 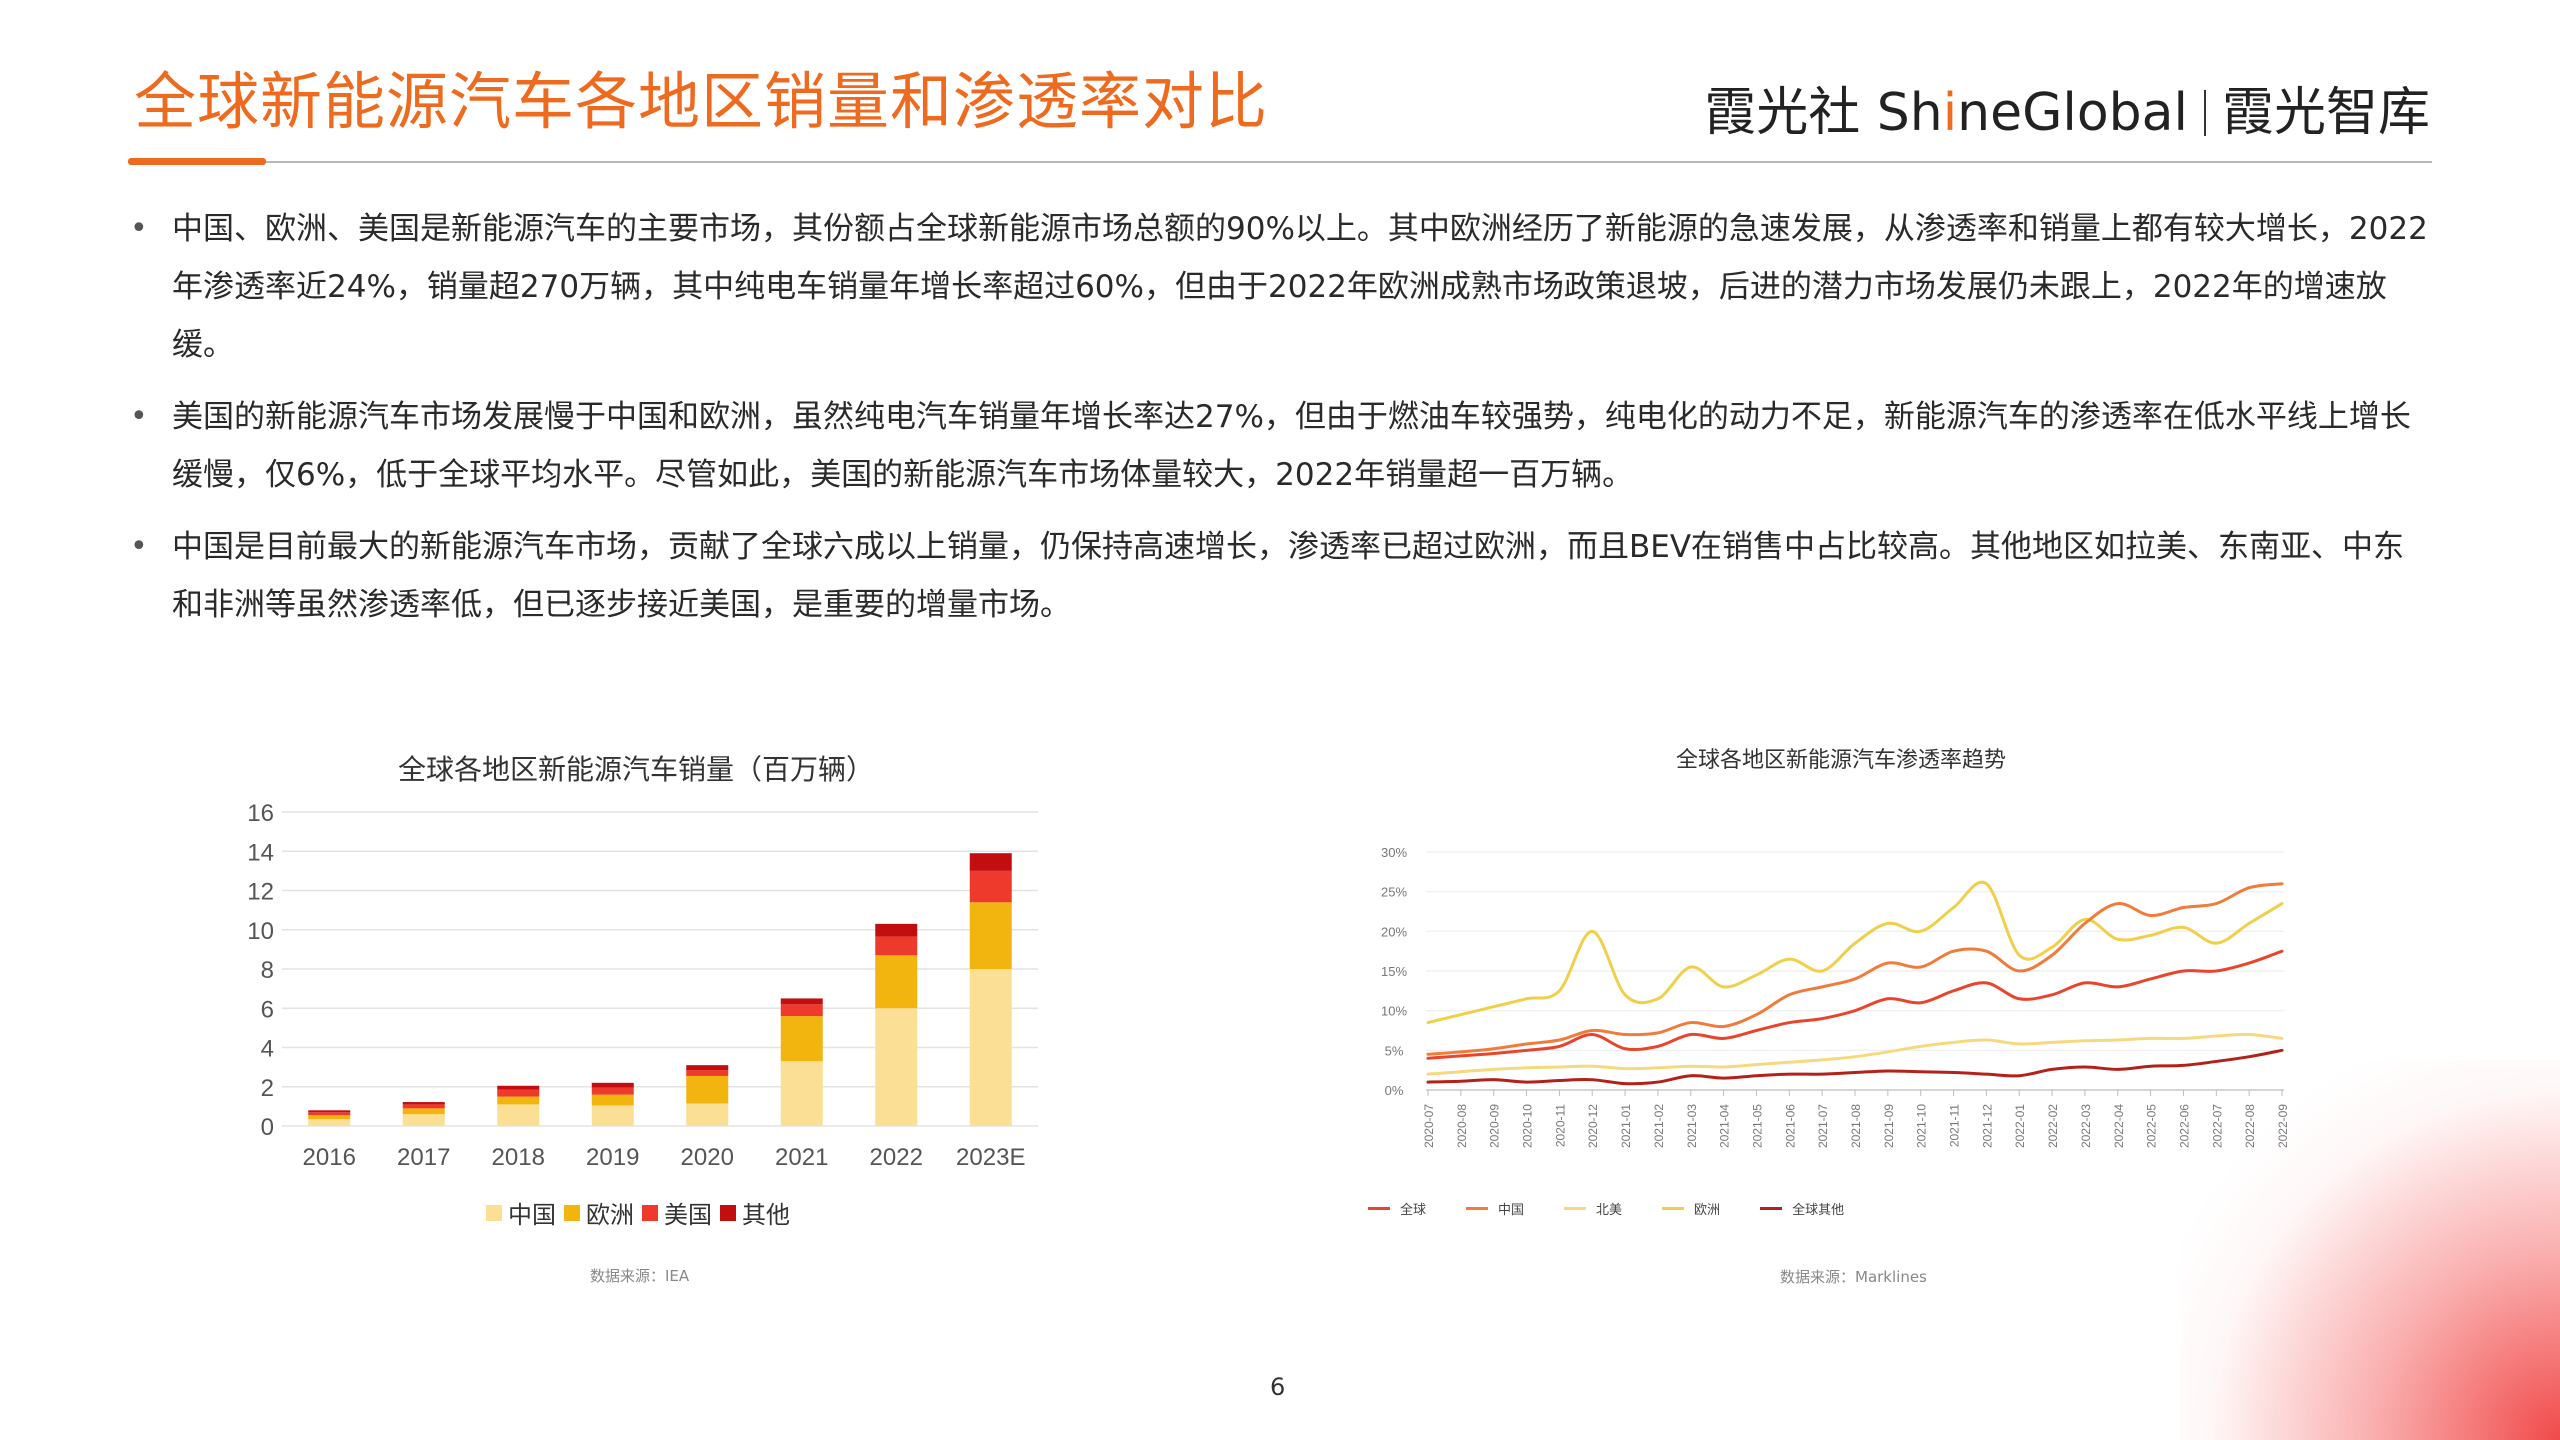 I want to click on bar-x-tick-label: 2018, so click(x=518, y=1157).